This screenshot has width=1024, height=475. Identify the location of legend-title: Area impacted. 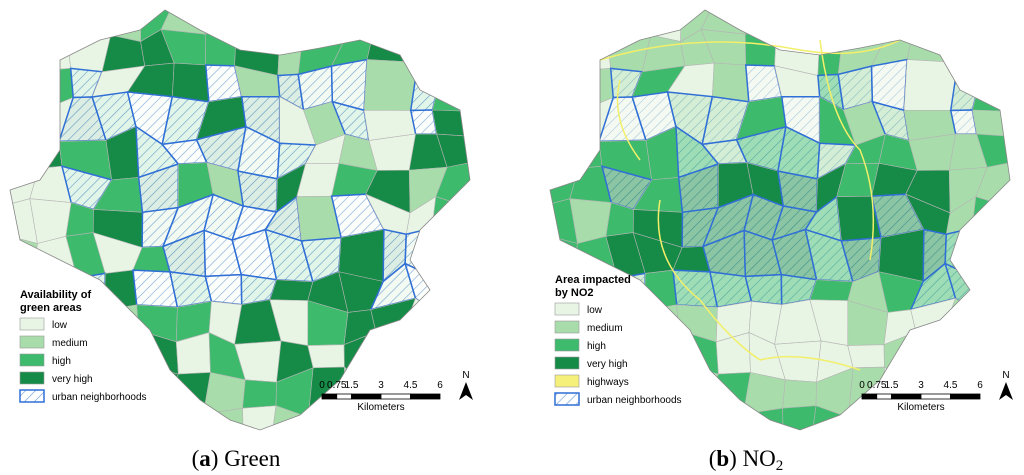
(593, 280).